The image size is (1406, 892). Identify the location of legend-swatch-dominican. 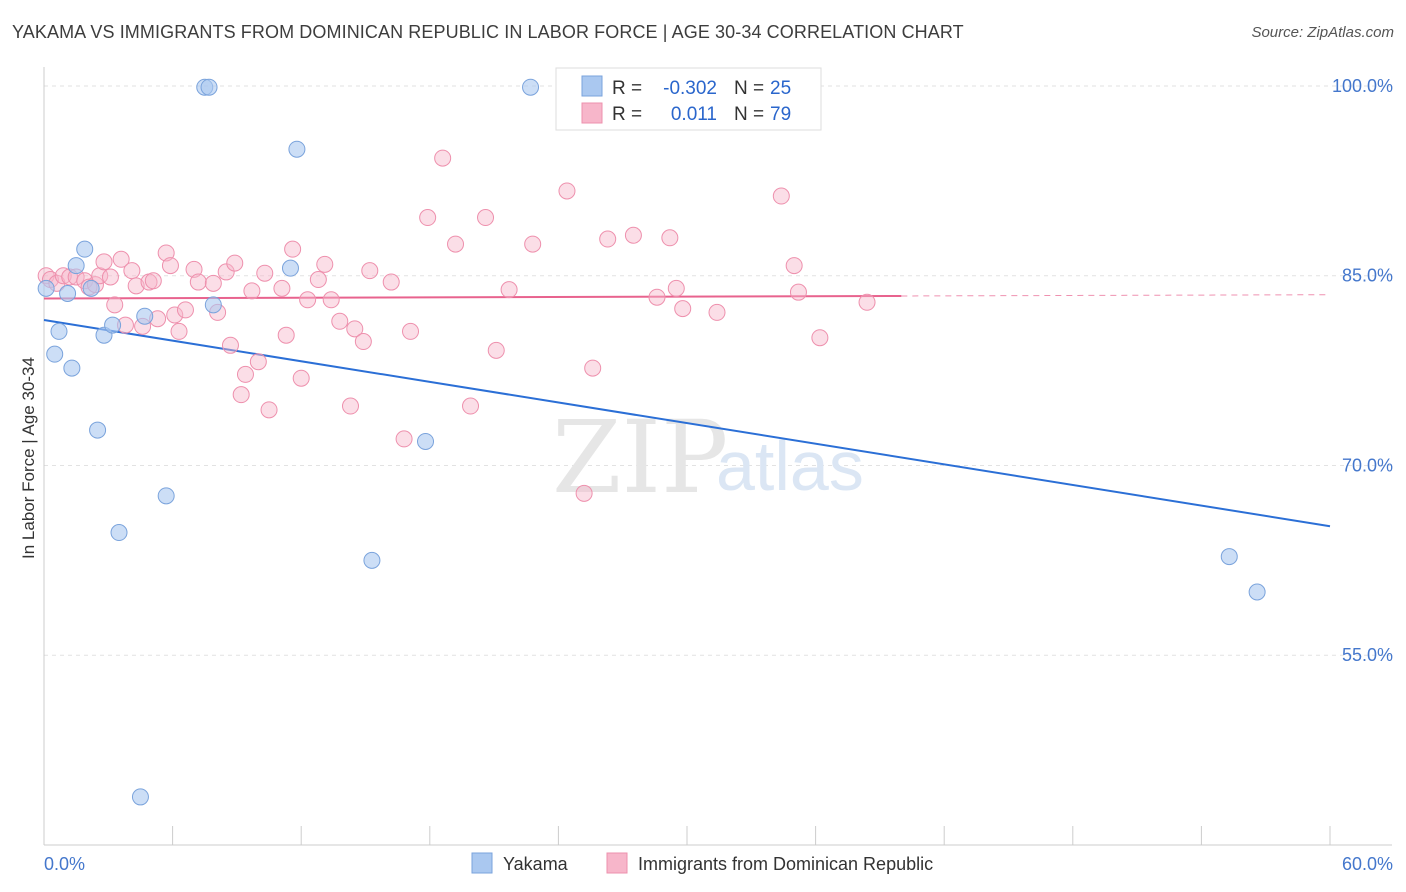
(617, 863).